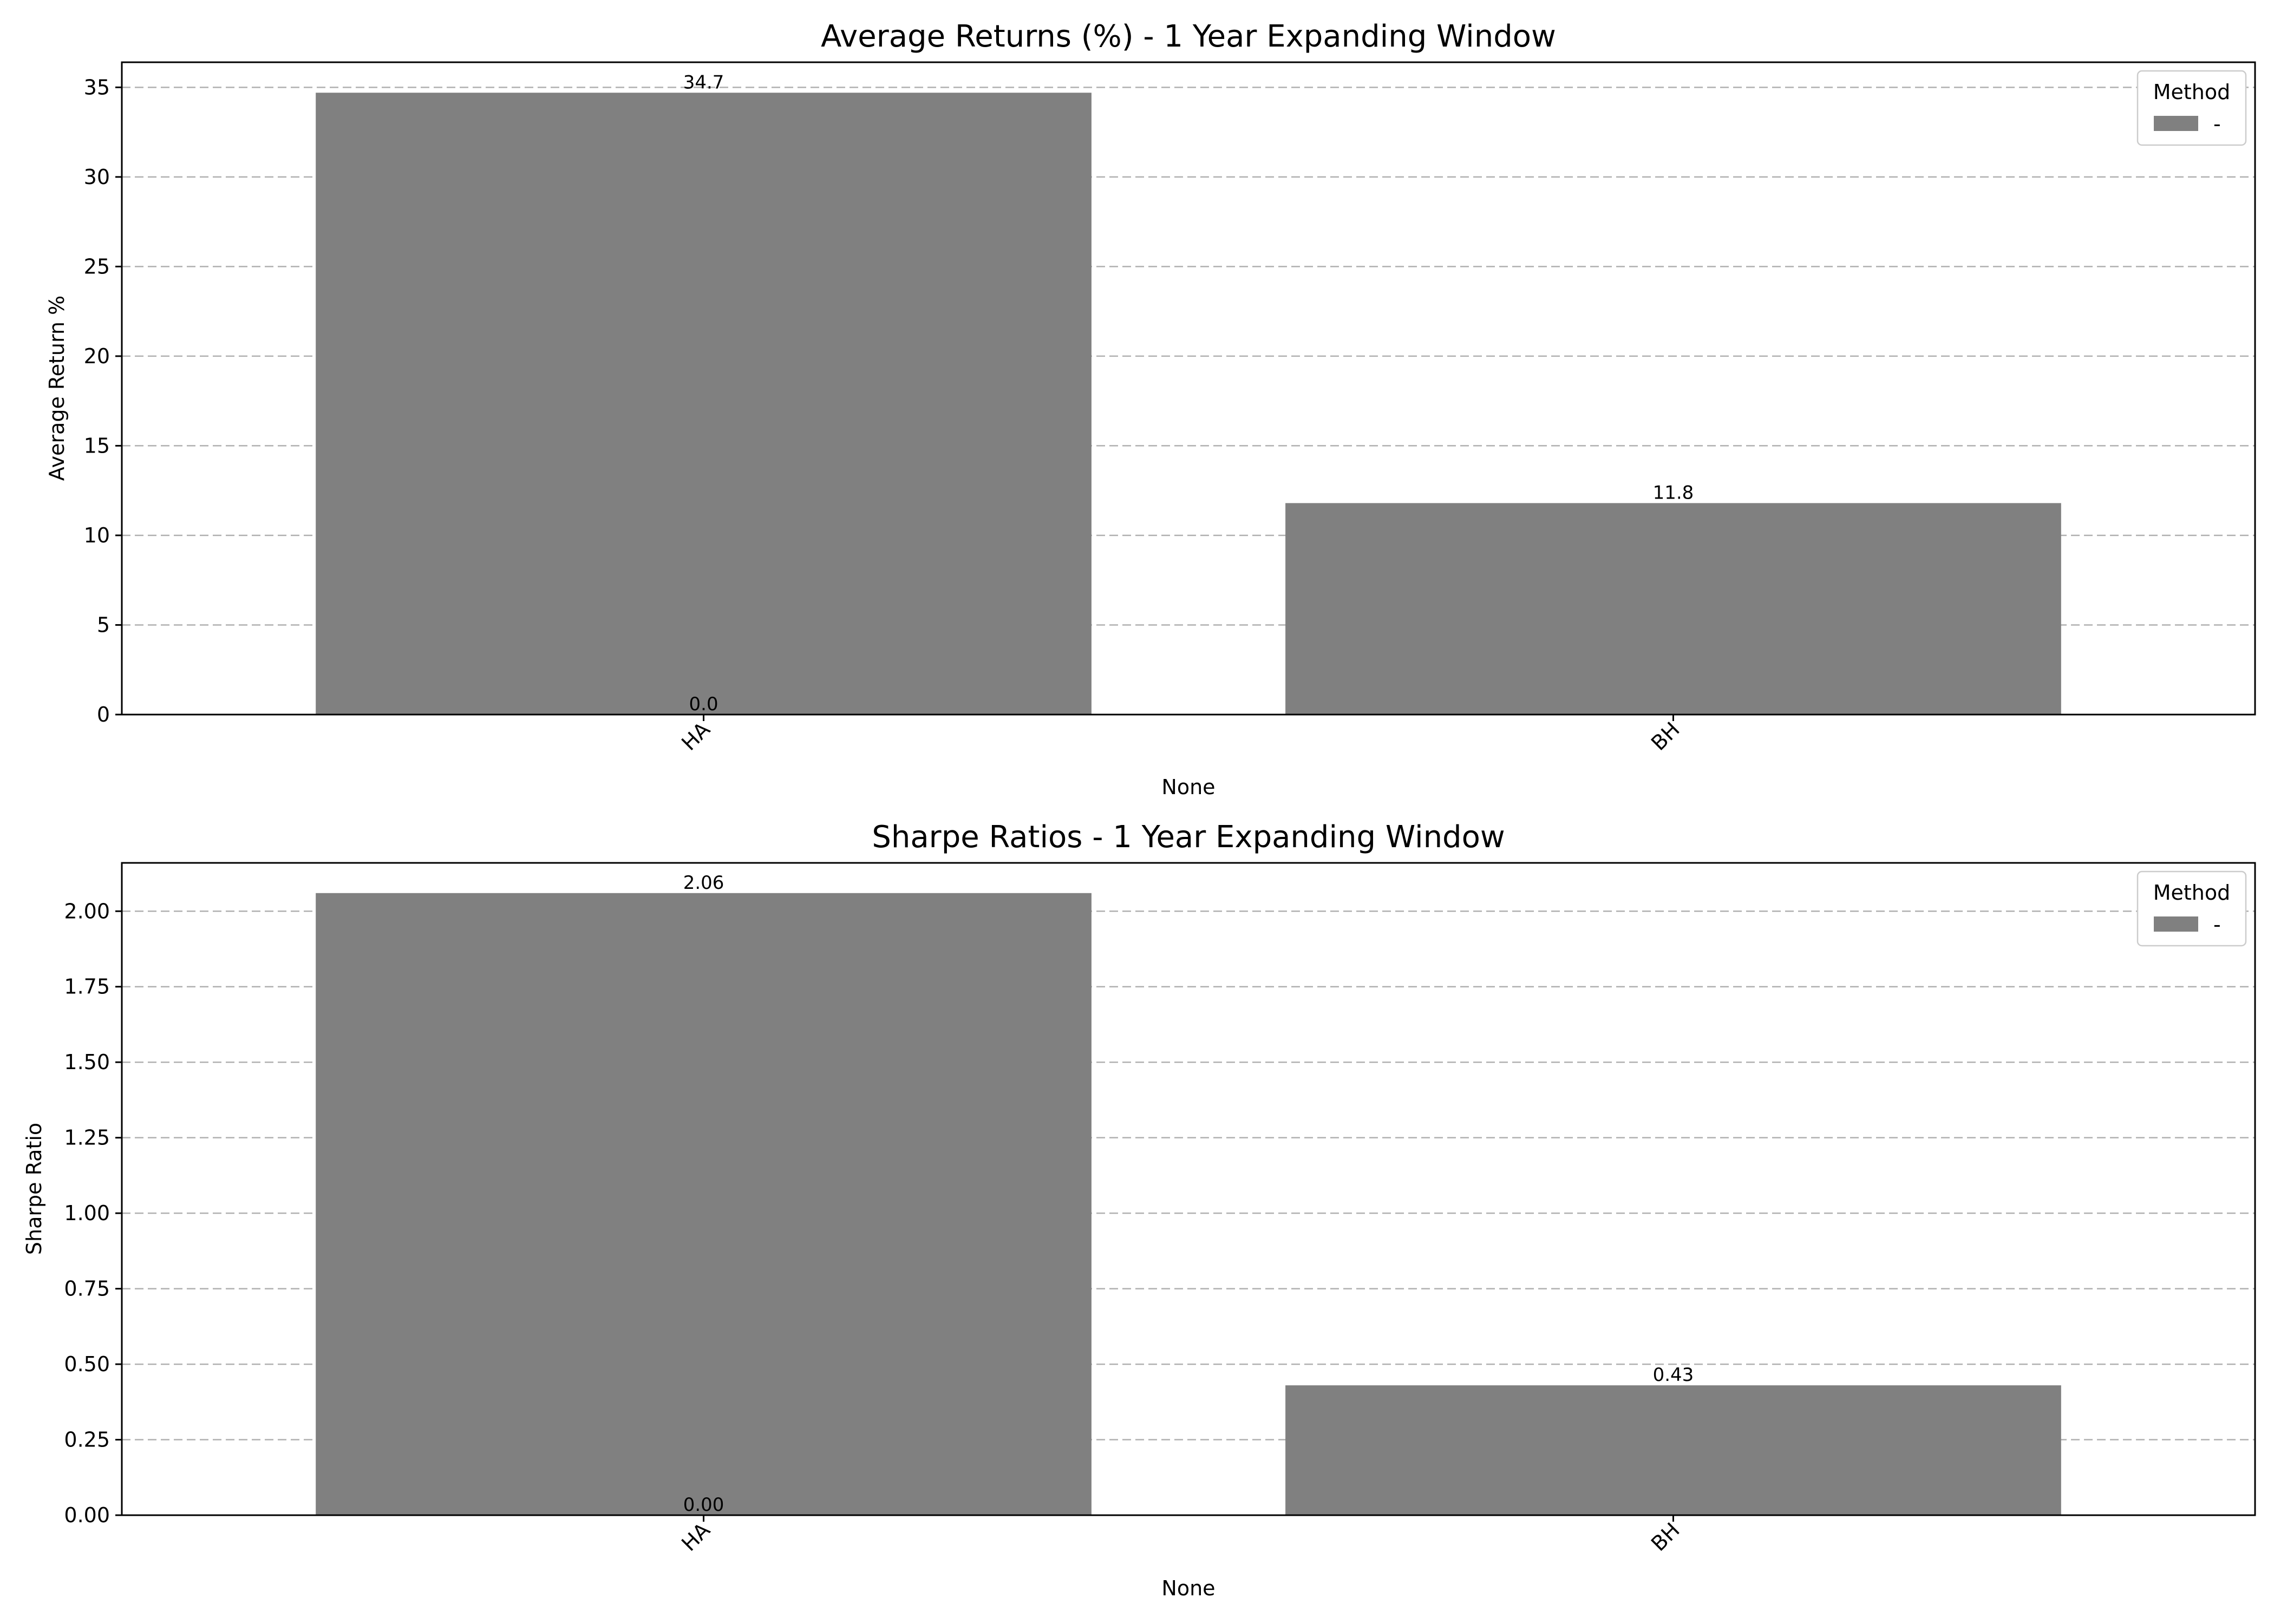 This screenshot has height=1624, width=2274. What do you see at coordinates (2192, 893) in the screenshot?
I see `sharpe-legend-title: Method` at bounding box center [2192, 893].